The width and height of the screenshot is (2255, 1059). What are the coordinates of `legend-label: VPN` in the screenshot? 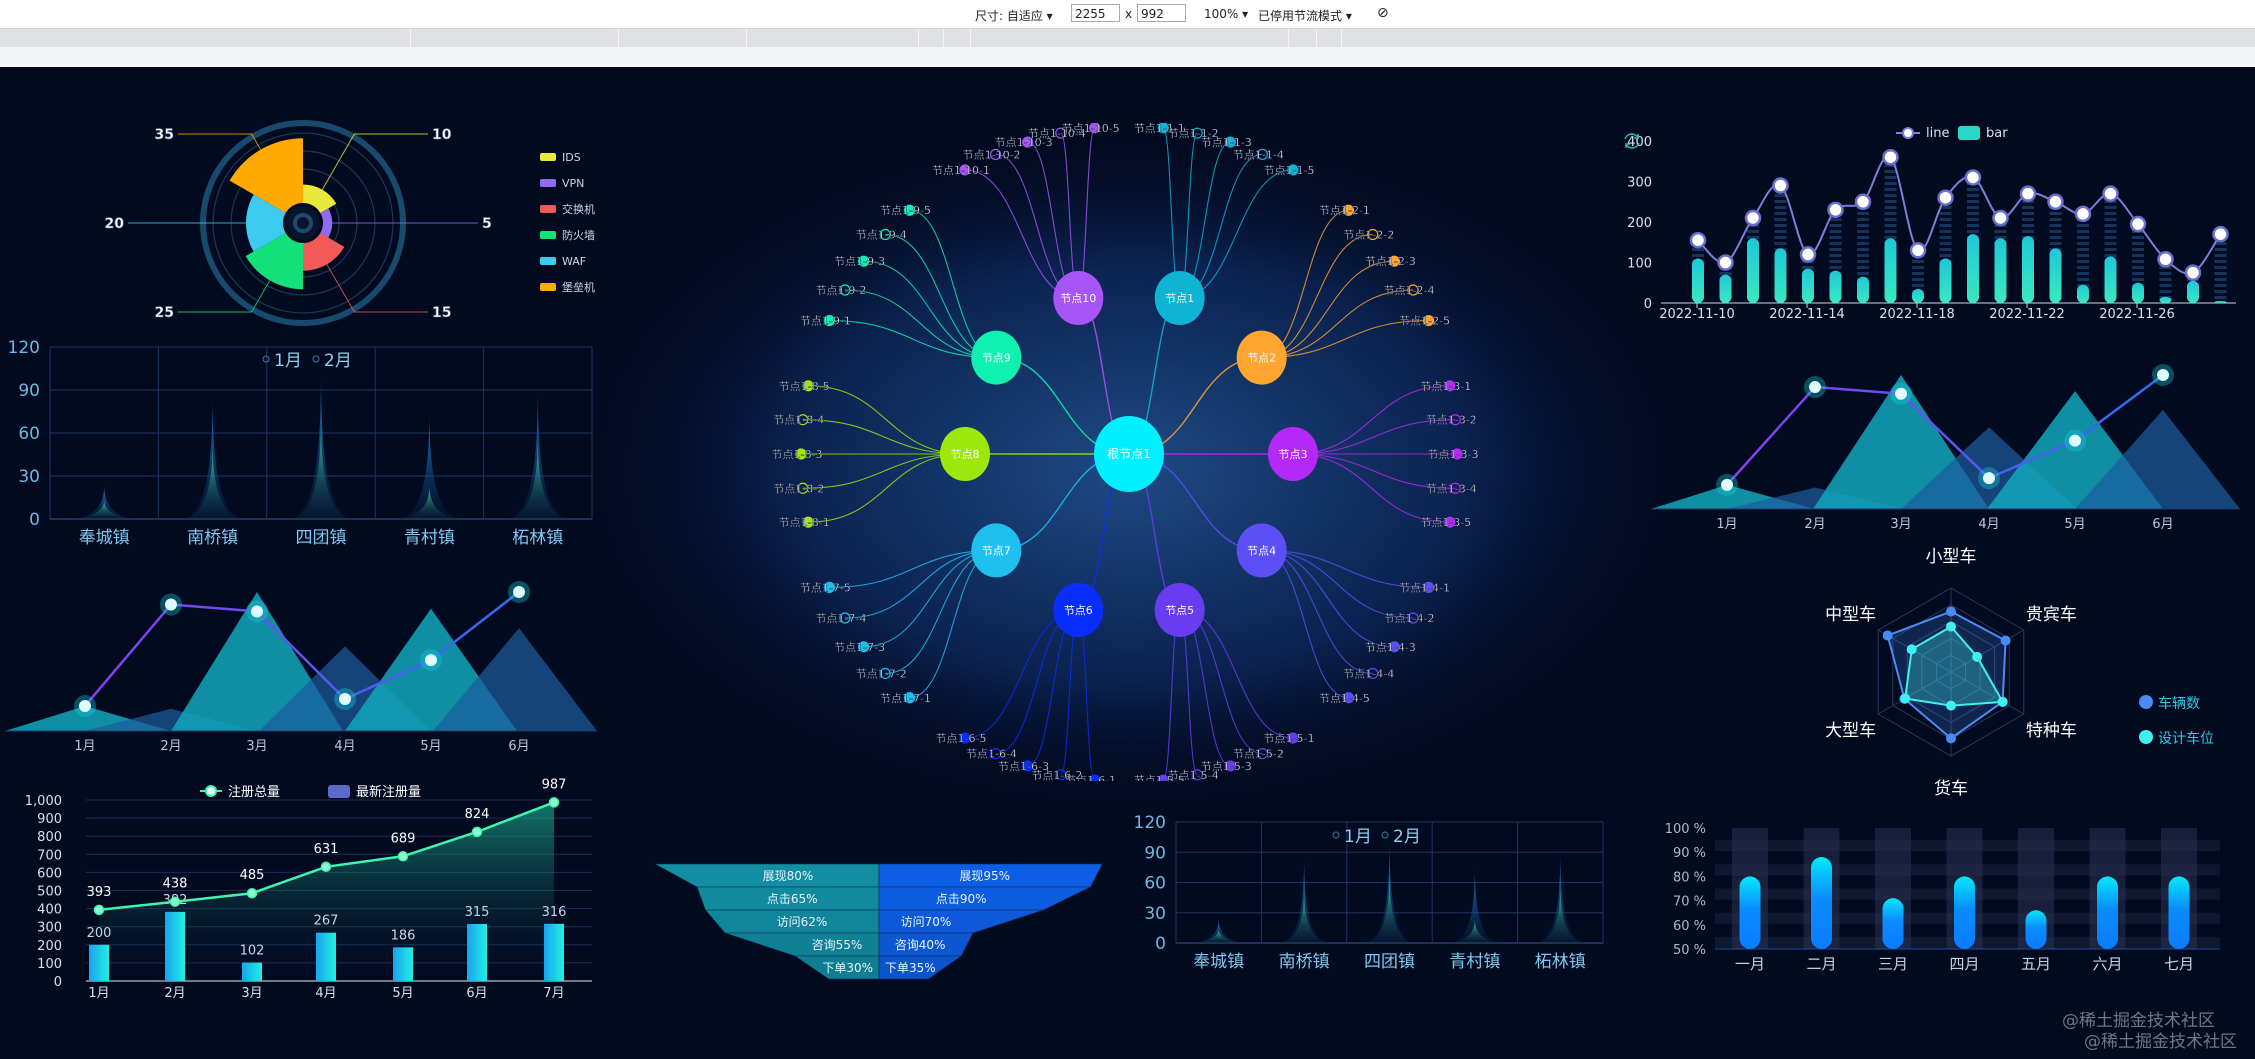 It's located at (573, 183).